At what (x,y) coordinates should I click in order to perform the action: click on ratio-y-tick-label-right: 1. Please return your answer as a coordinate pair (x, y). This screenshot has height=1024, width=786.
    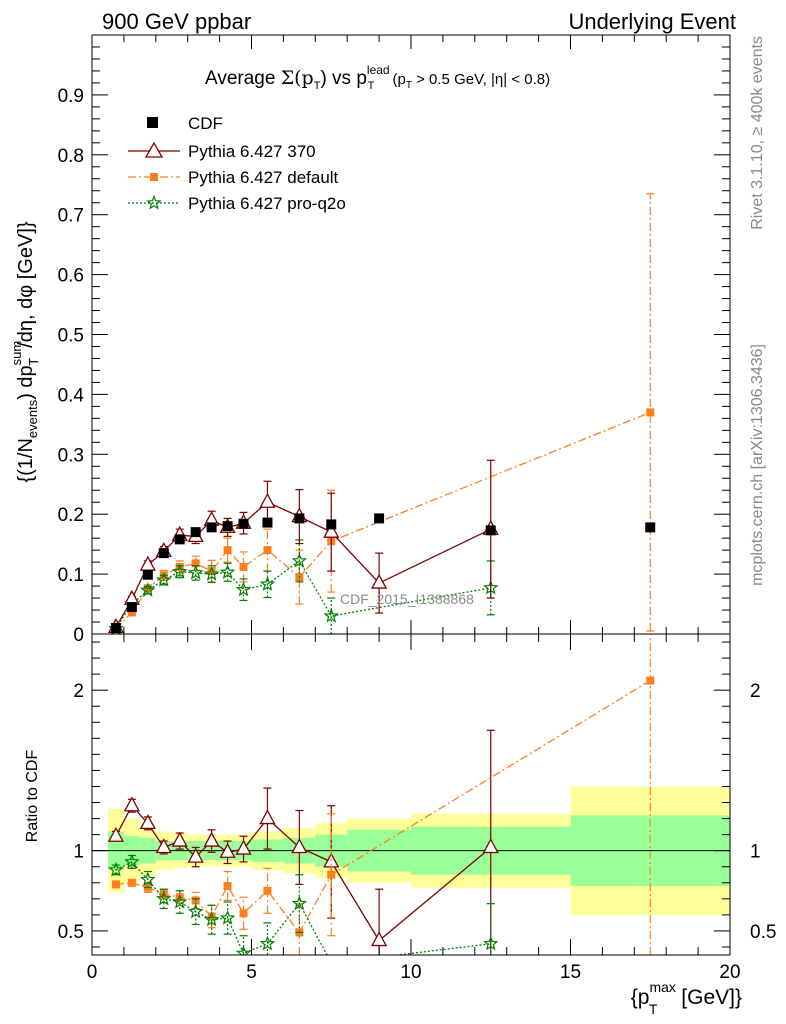
    Looking at the image, I should click on (755, 852).